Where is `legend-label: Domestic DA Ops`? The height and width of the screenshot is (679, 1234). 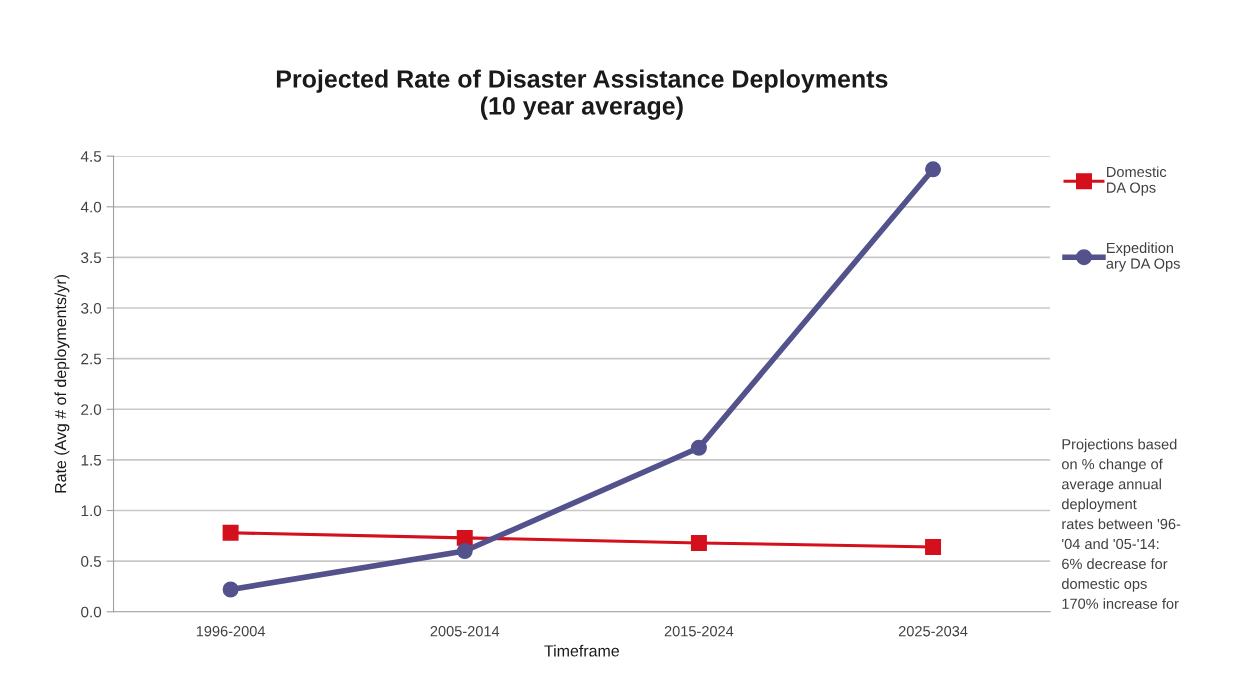 legend-label: Domestic DA Ops is located at coordinates (1137, 181).